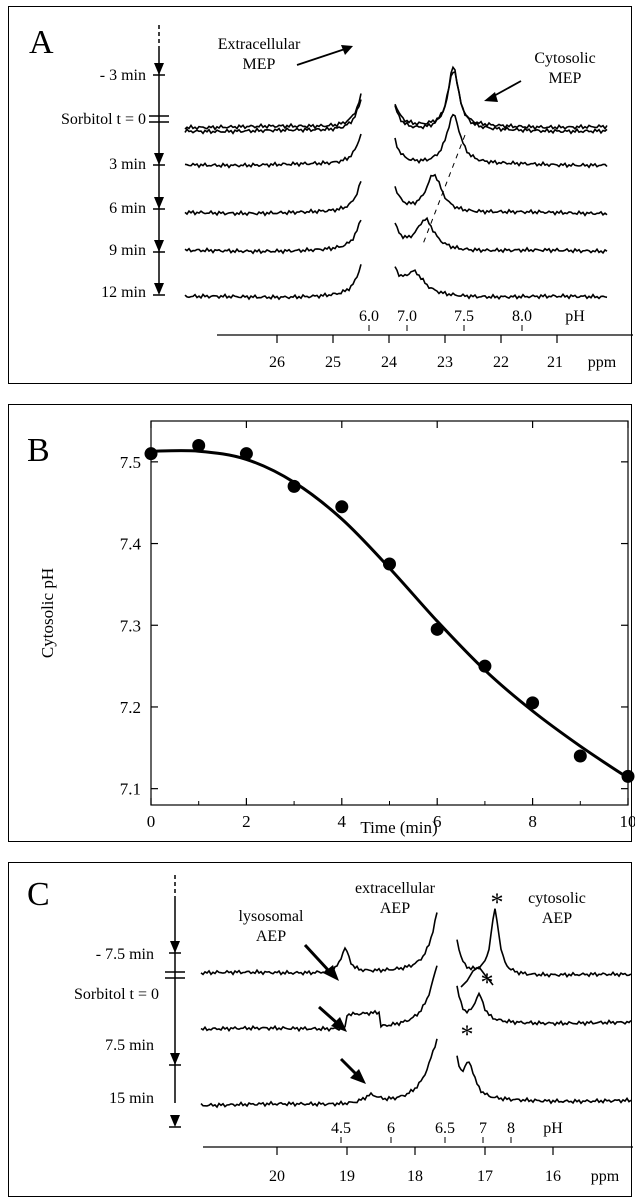 The height and width of the screenshot is (1198, 635). What do you see at coordinates (127, 250) in the screenshot?
I see `time-label: 9 min` at bounding box center [127, 250].